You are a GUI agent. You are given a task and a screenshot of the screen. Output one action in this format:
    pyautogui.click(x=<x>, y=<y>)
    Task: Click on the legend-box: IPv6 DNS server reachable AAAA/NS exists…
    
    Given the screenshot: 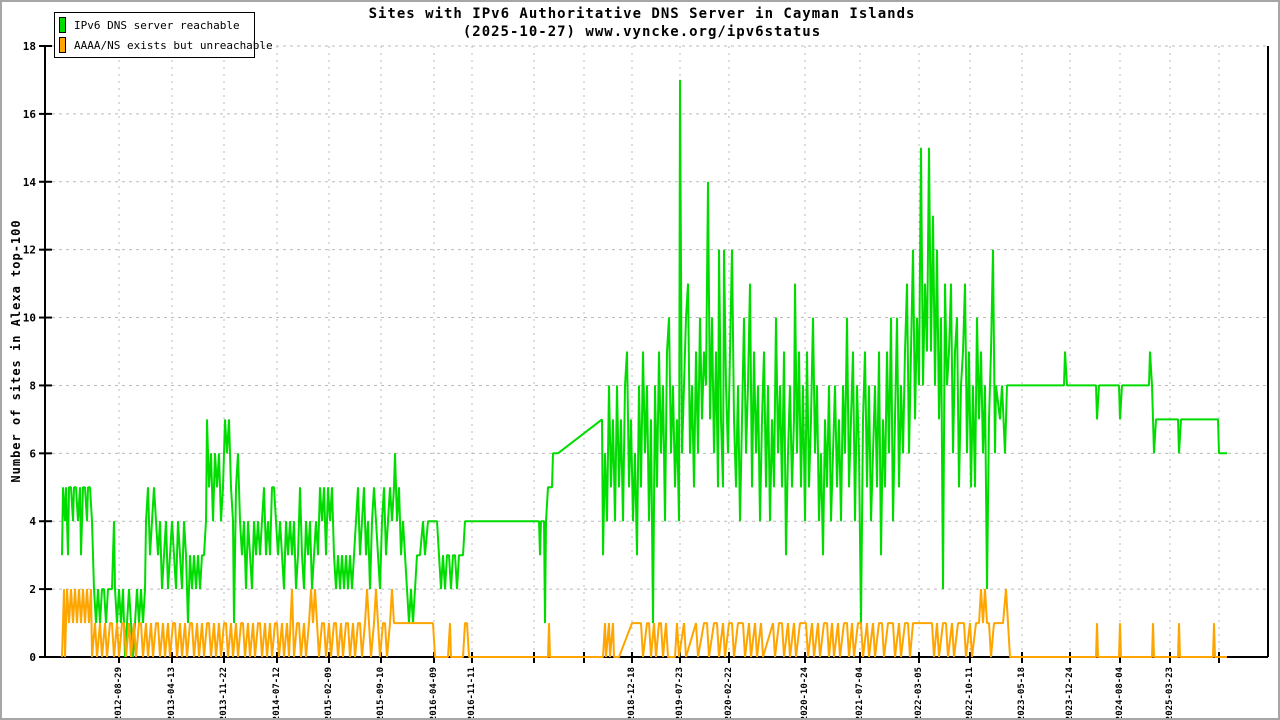 What is the action you would take?
    pyautogui.click(x=163, y=35)
    